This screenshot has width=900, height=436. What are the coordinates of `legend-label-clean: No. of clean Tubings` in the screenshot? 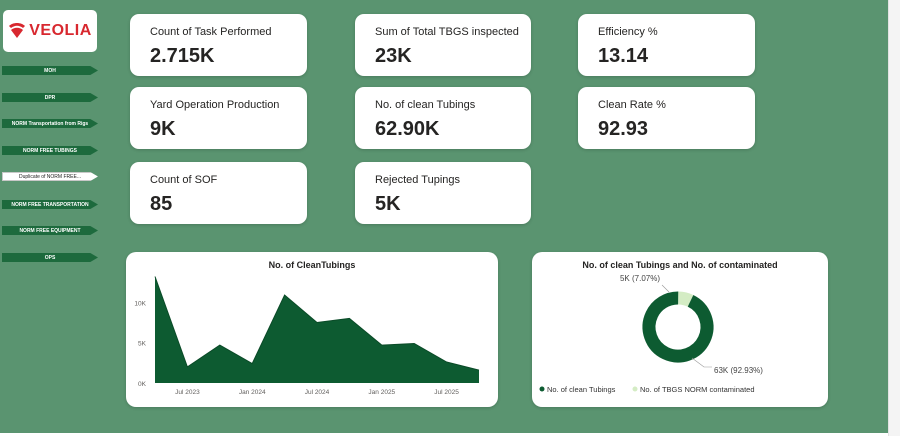 It's located at (581, 389).